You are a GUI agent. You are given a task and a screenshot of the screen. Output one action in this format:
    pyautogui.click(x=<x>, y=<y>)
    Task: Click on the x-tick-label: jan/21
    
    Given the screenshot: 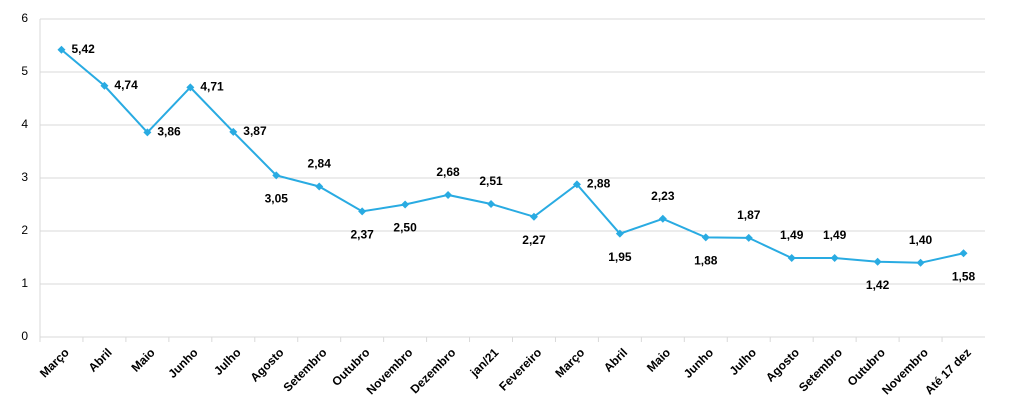 What is the action you would take?
    pyautogui.click(x=484, y=362)
    